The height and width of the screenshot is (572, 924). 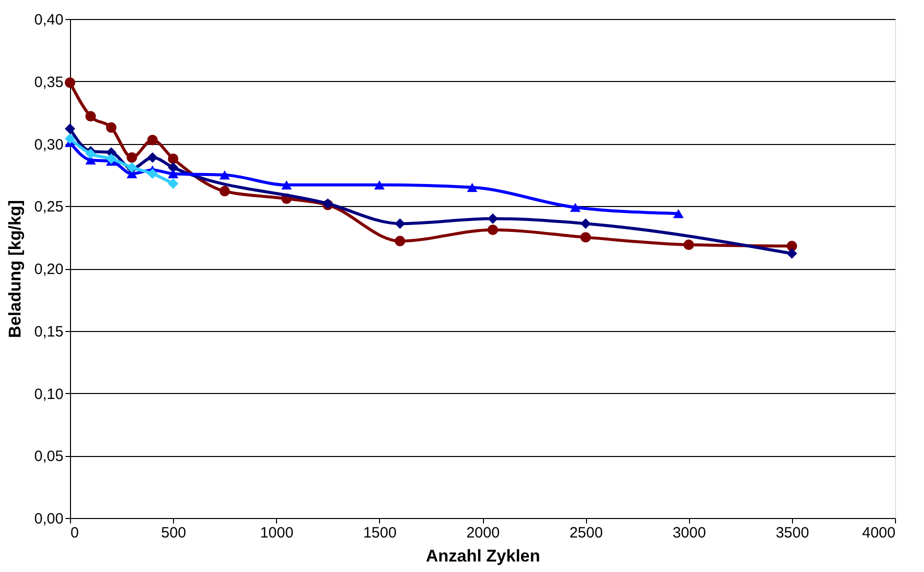 What do you see at coordinates (689, 533) in the screenshot?
I see `x-tick-label: 3000` at bounding box center [689, 533].